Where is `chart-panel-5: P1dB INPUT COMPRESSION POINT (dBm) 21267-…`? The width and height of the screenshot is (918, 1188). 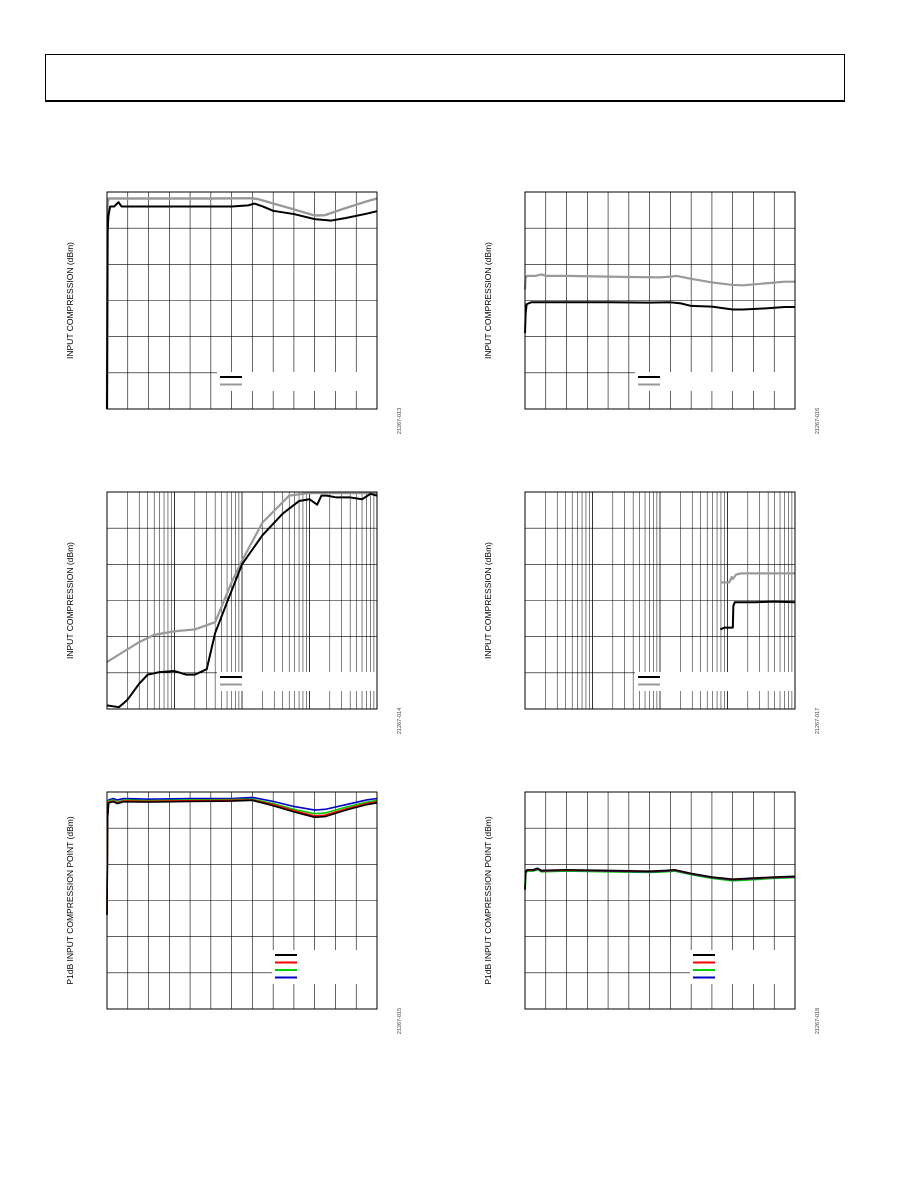 chart-panel-5: P1dB INPUT COMPRESSION POINT (dBm) 21267-… is located at coordinates (234, 912).